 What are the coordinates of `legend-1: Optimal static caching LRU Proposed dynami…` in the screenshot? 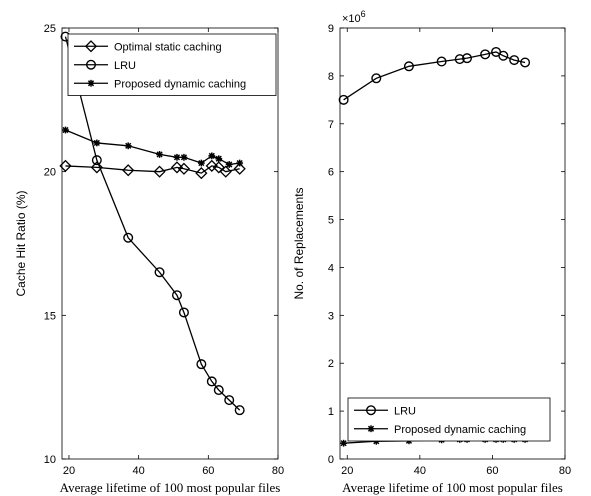 It's located at (172, 64).